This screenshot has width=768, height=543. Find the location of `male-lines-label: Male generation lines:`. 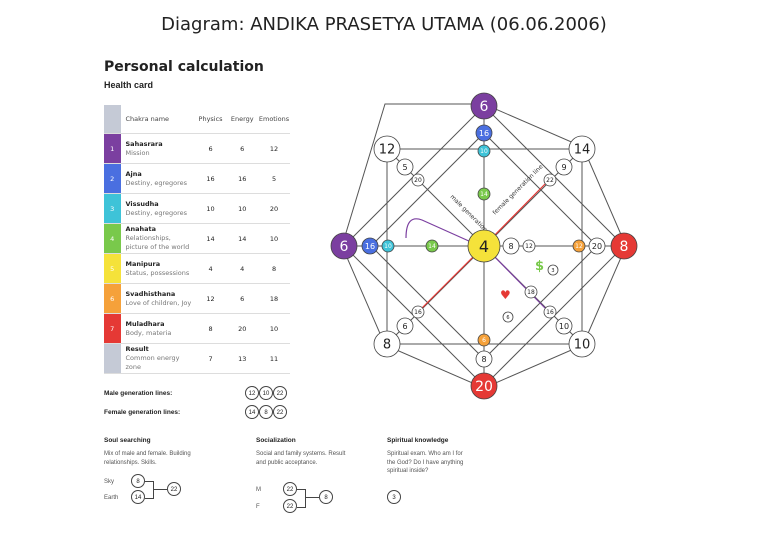

male-lines-label: Male generation lines: is located at coordinates (138, 393).